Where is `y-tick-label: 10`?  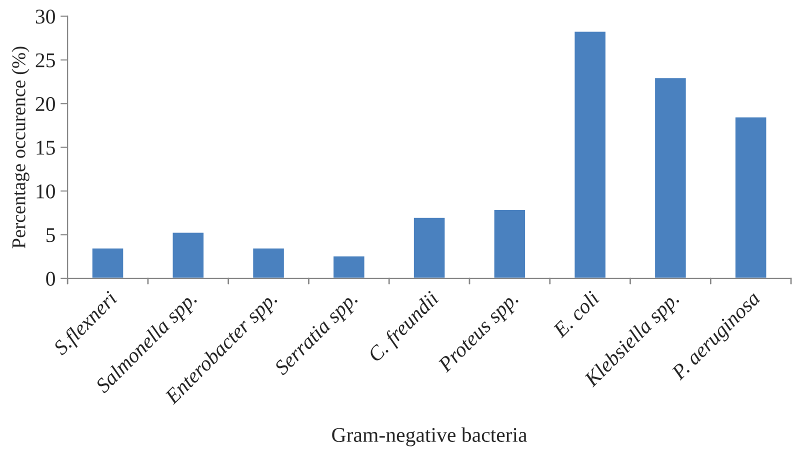 y-tick-label: 10 is located at coordinates (45, 191).